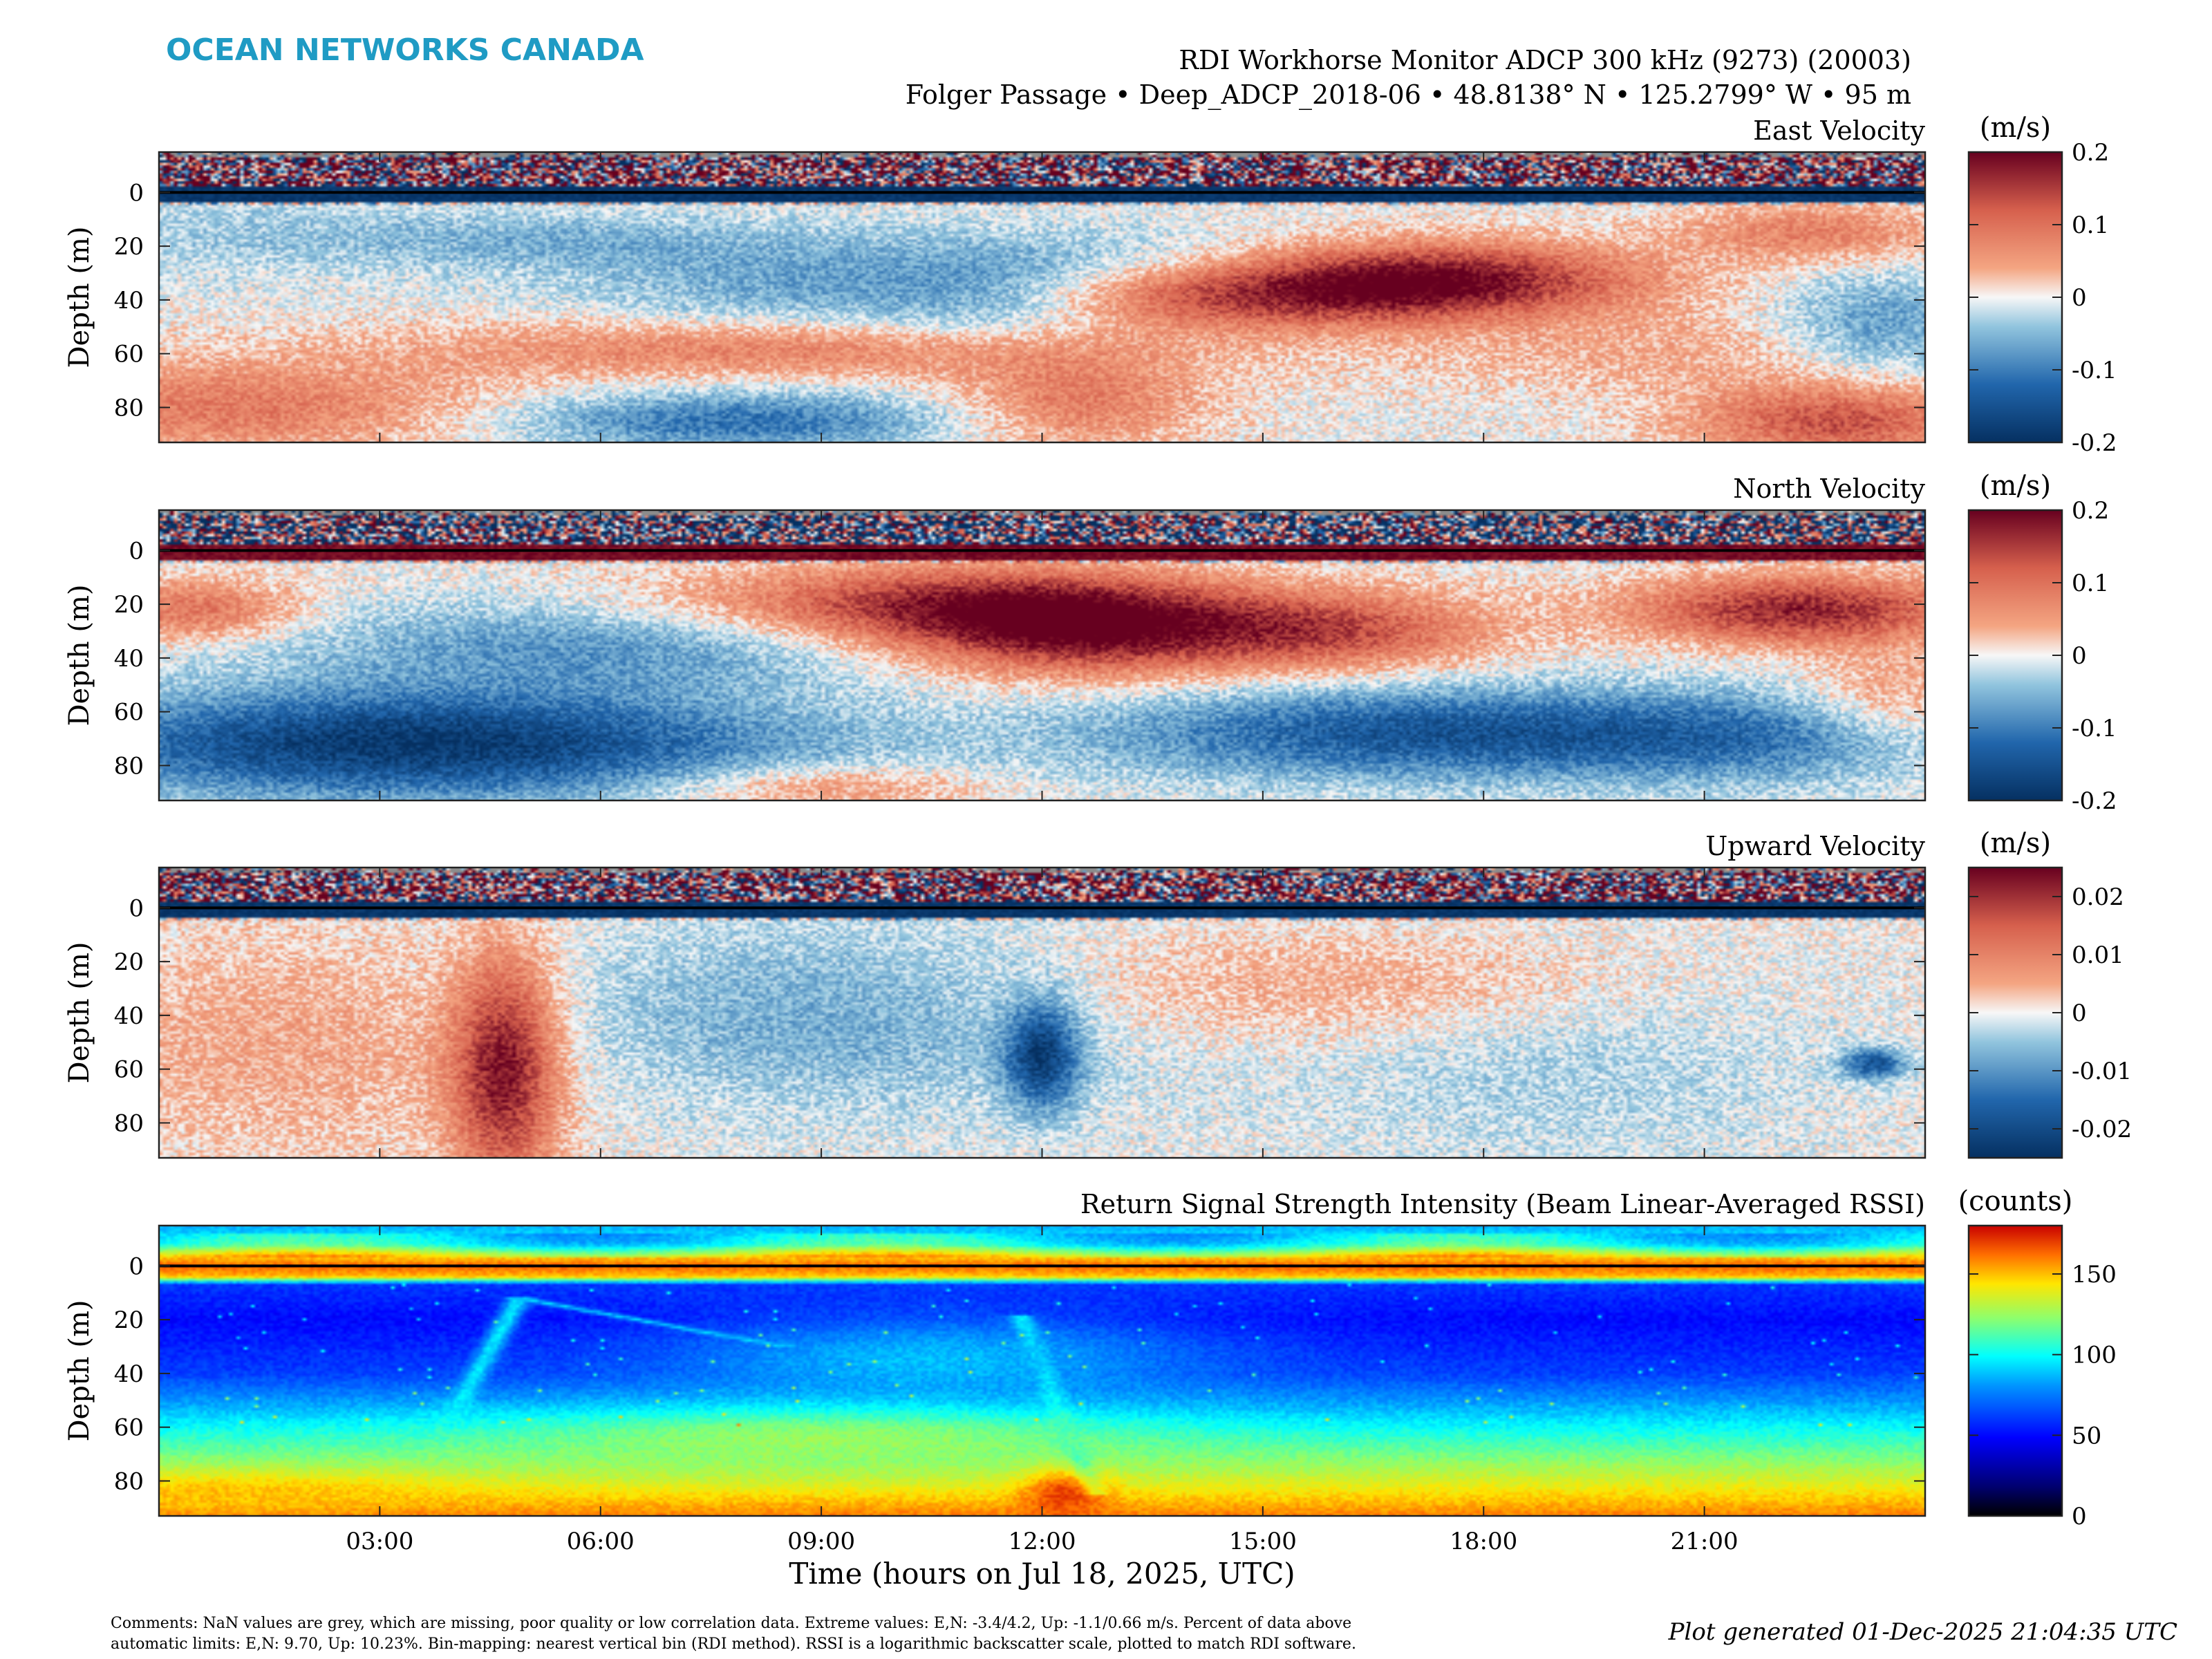  I want to click on colorbar-unit: (counts), so click(2015, 1201).